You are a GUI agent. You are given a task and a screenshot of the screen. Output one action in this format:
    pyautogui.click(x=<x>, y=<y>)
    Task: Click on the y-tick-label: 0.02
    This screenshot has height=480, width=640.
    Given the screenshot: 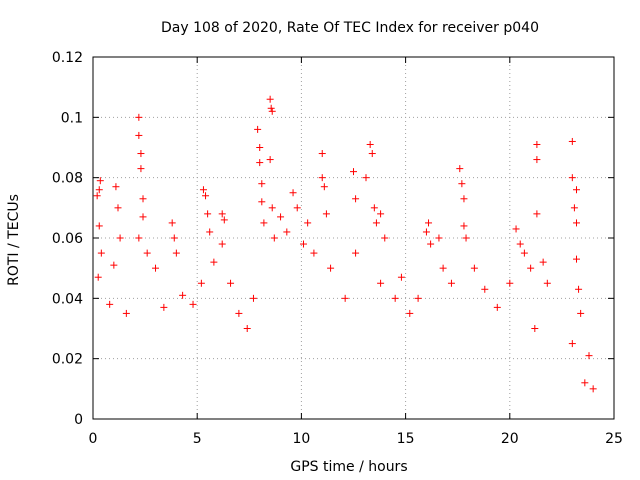 What is the action you would take?
    pyautogui.click(x=67, y=360)
    